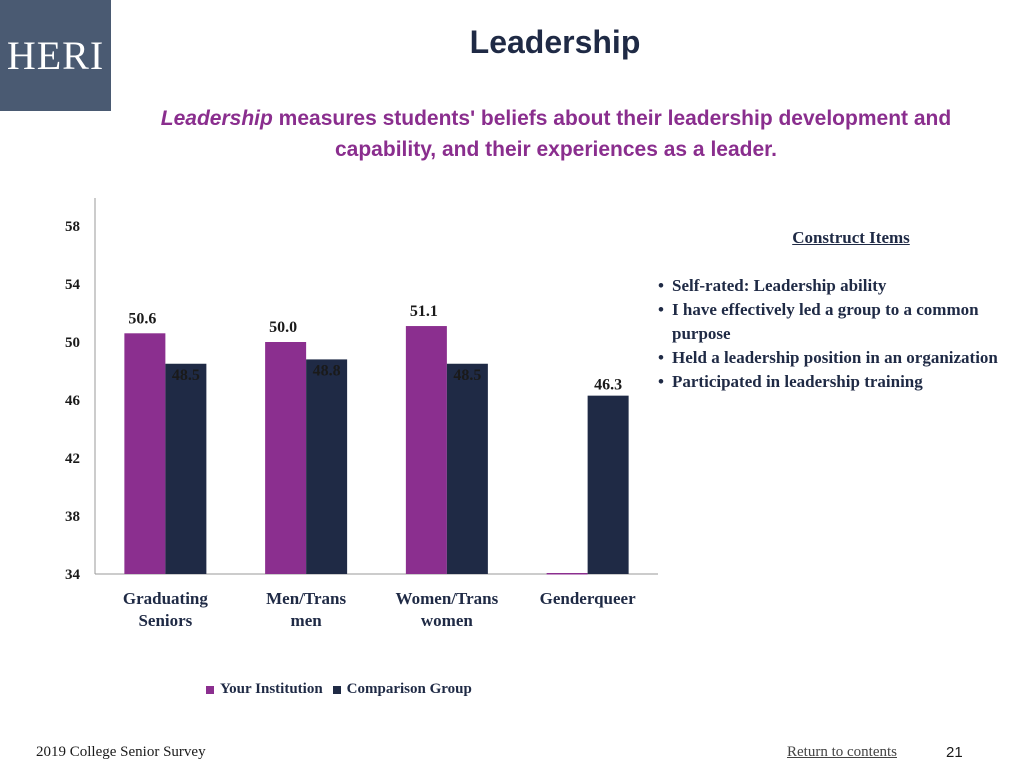 Image resolution: width=1024 pixels, height=768 pixels. What do you see at coordinates (72, 227) in the screenshot?
I see `y-tick-label: 58` at bounding box center [72, 227].